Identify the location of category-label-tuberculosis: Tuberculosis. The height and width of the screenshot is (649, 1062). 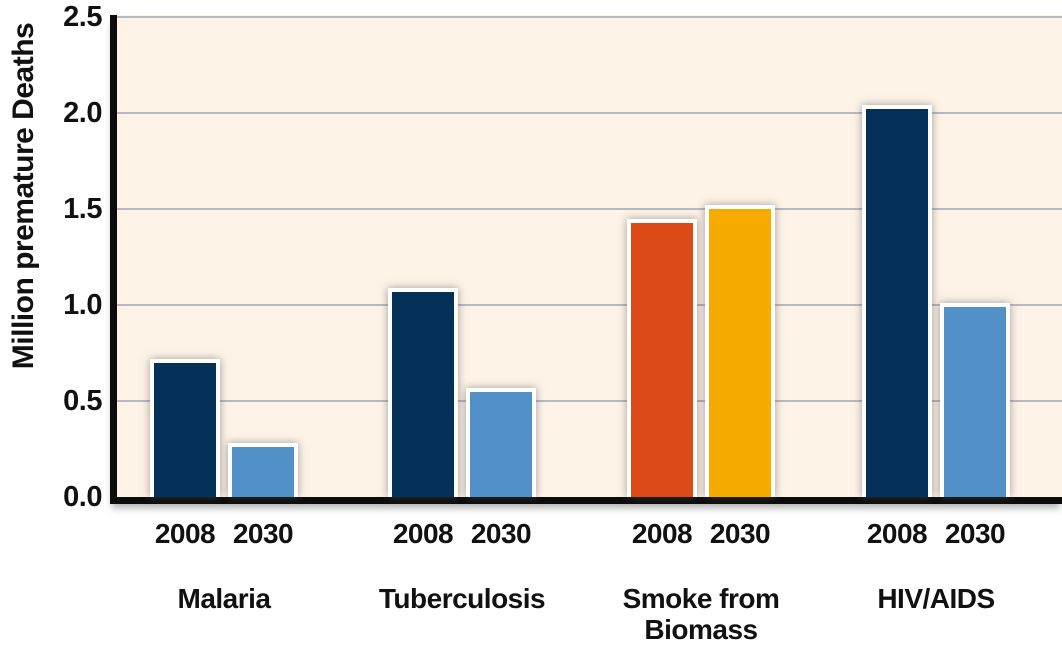
(462, 598).